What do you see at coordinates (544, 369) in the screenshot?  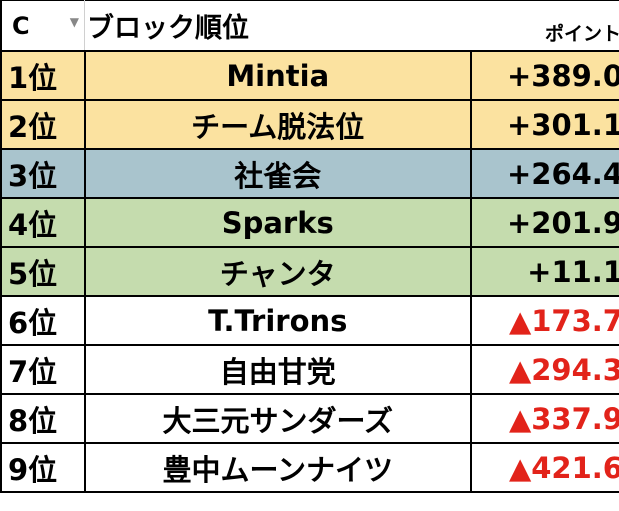 I see `points-cell: ▲294.3` at bounding box center [544, 369].